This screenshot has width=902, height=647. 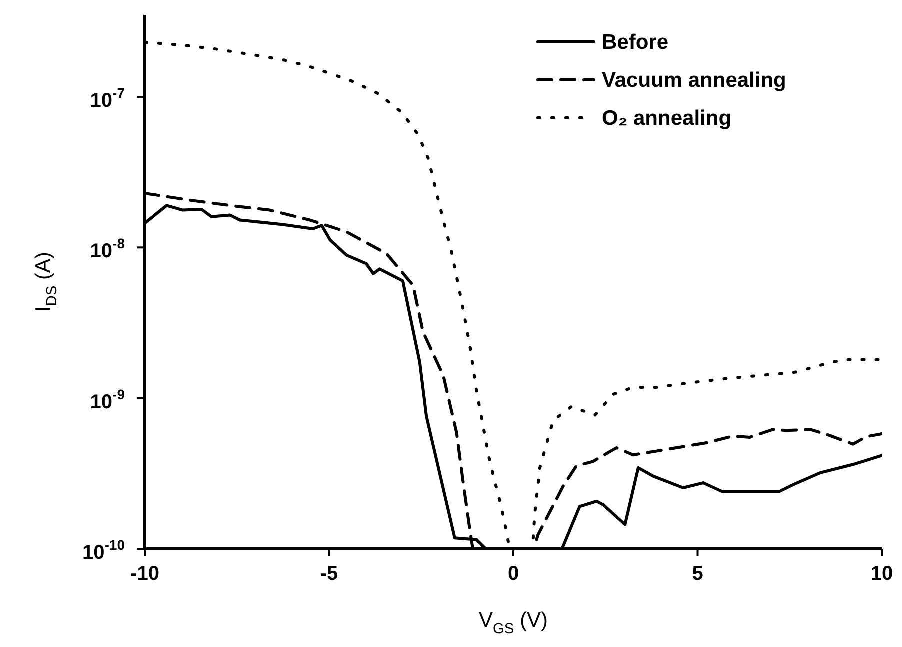 What do you see at coordinates (145, 574) in the screenshot?
I see `x-tick-label: -10` at bounding box center [145, 574].